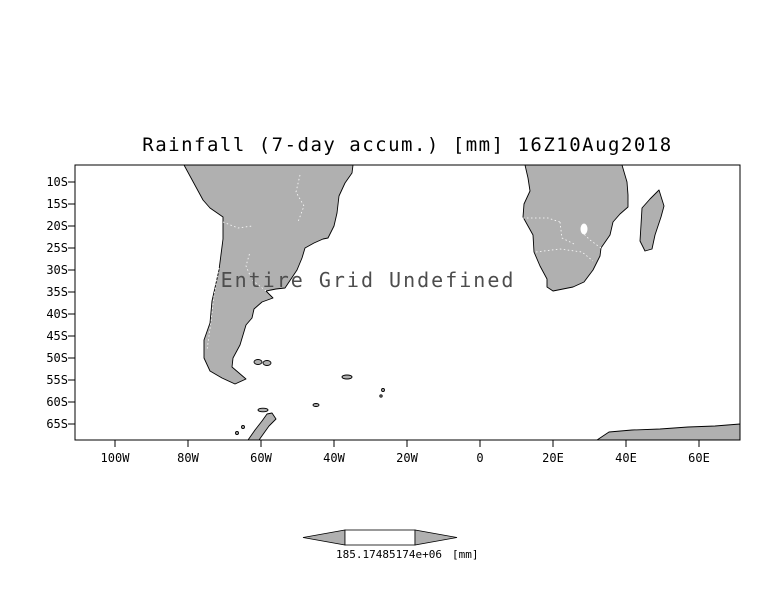  Describe the element at coordinates (57, 424) in the screenshot. I see `y-tick-label: 65S` at that location.